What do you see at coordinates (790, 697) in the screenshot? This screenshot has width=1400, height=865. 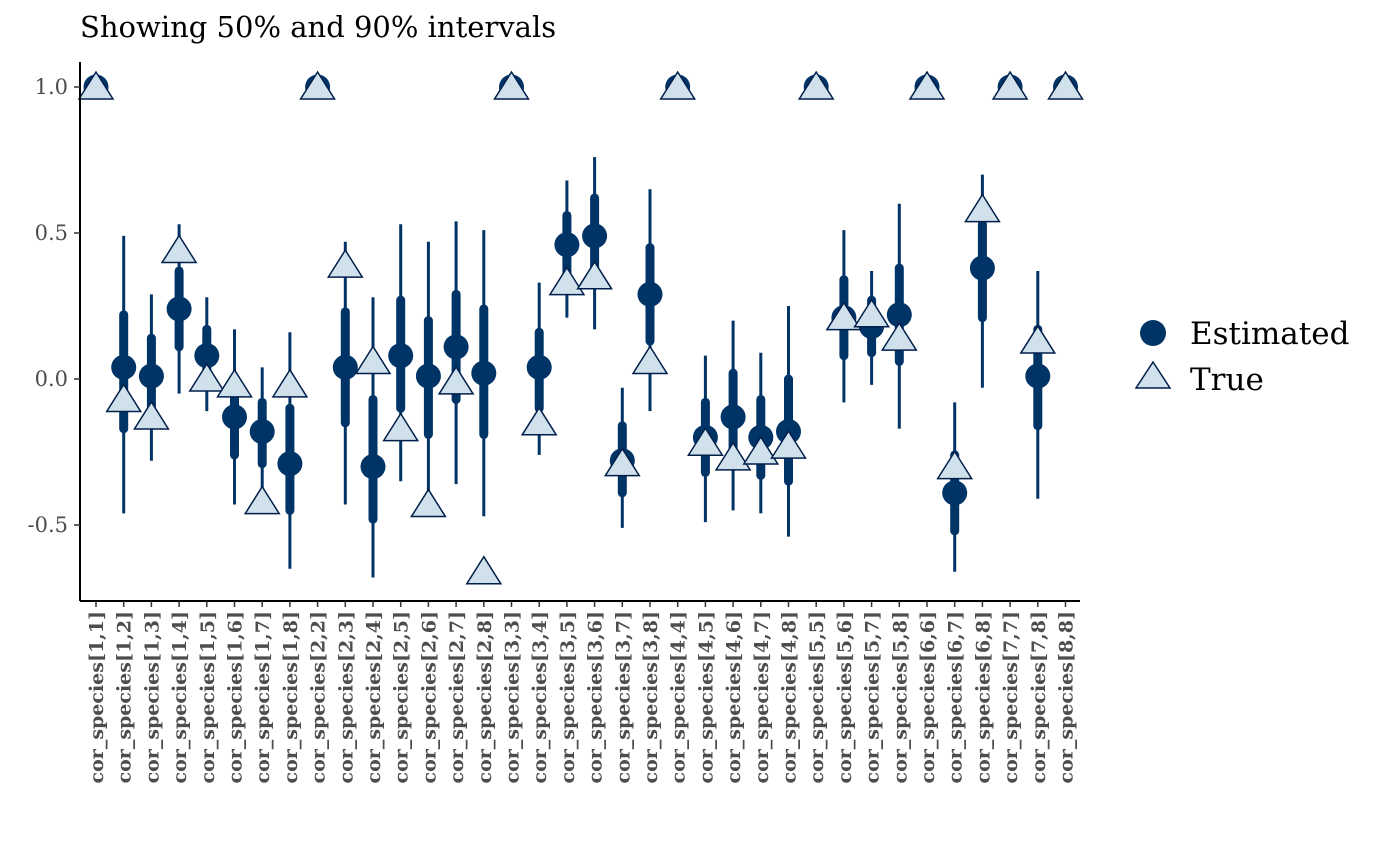 I see `x-tick-label: cor_species[4,8]` at bounding box center [790, 697].